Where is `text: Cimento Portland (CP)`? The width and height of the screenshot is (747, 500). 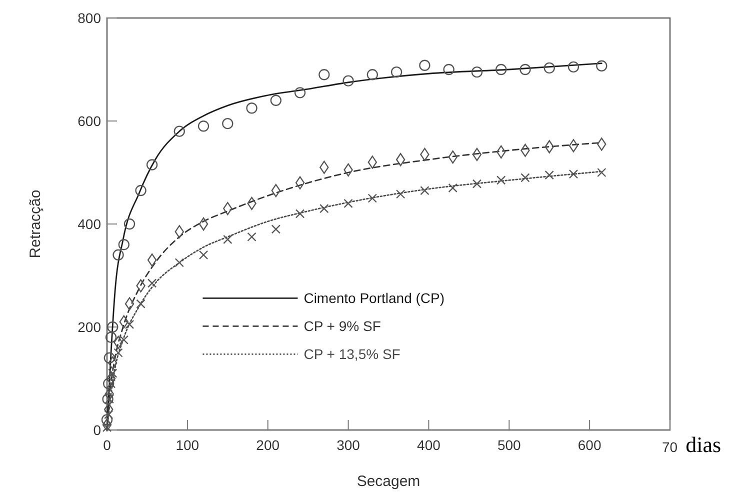
text: Cimento Portland (CP) is located at coordinates (374, 298).